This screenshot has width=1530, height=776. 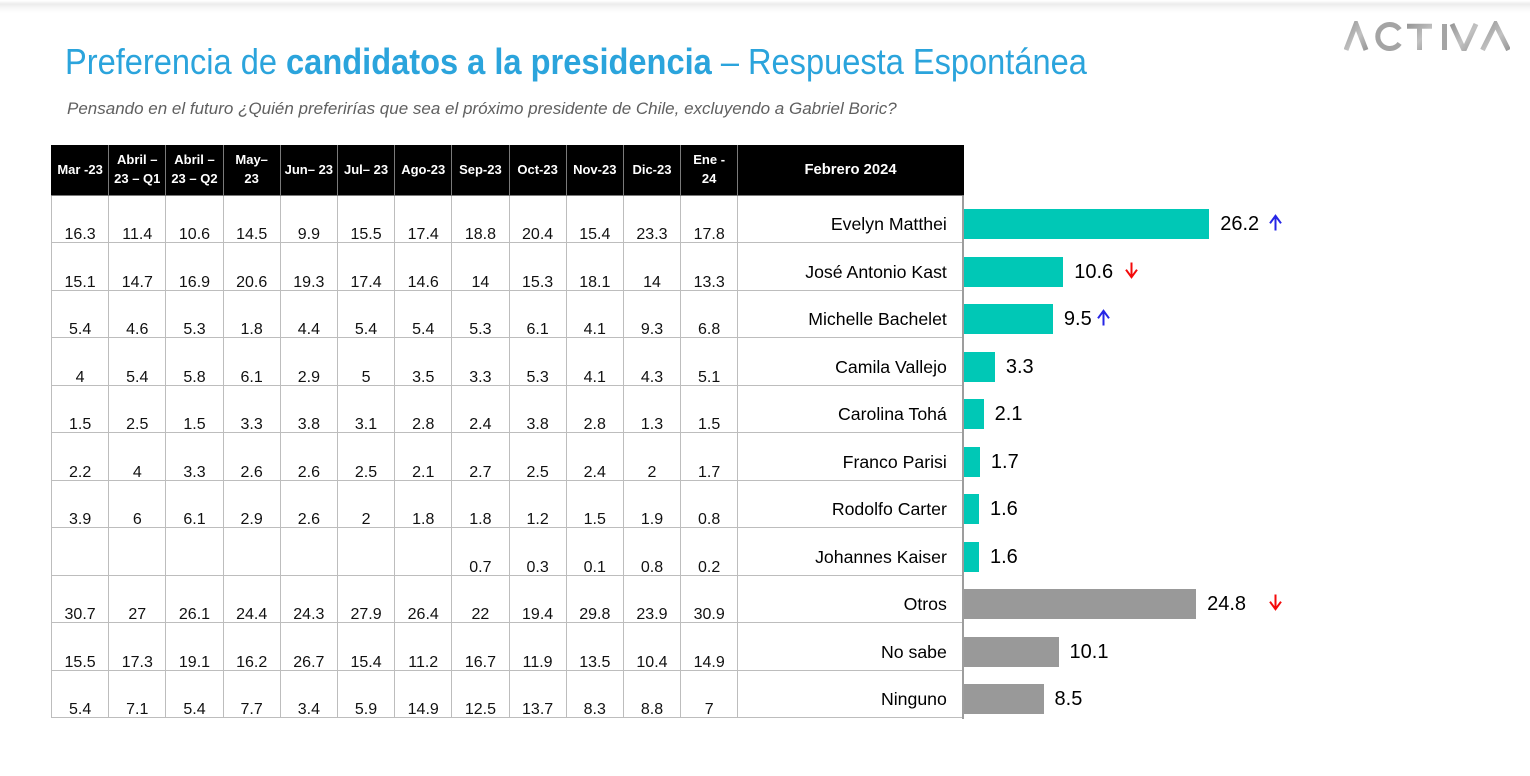 I want to click on value-cell: 8.8, so click(x=652, y=693).